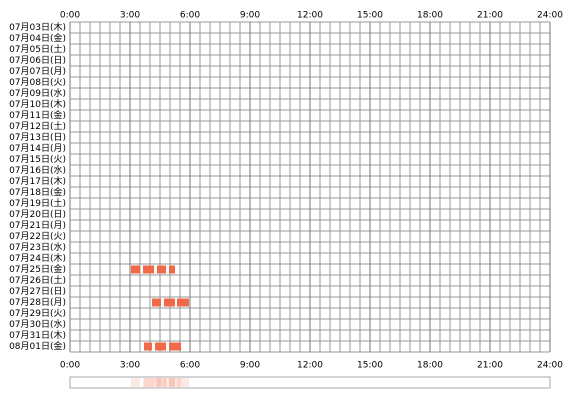  Describe the element at coordinates (37, 38) in the screenshot. I see `row-label: 07月04日(金)` at that location.